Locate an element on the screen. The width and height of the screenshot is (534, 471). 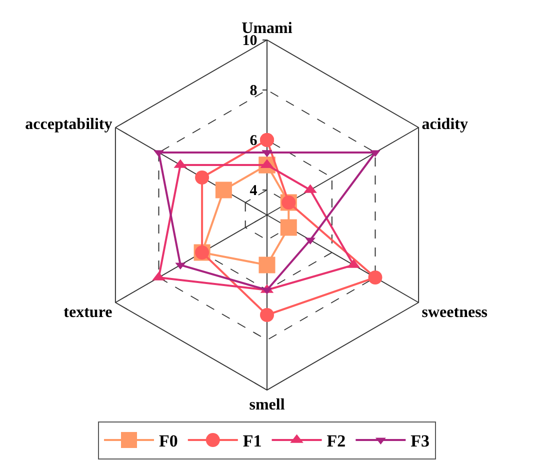
spoke-label: smell is located at coordinates (267, 405).